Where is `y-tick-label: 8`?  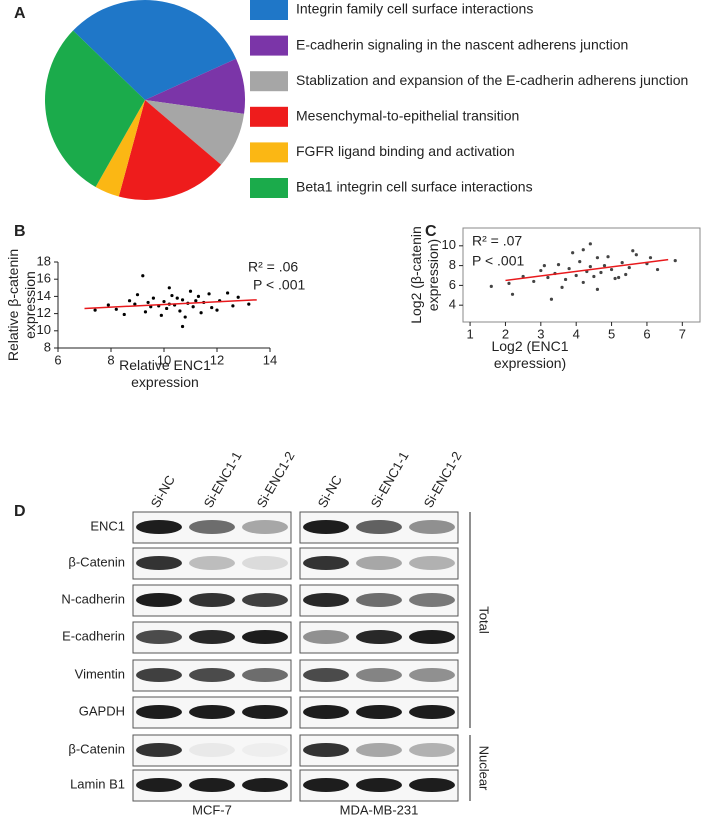
y-tick-label: 8 is located at coordinates (47, 346).